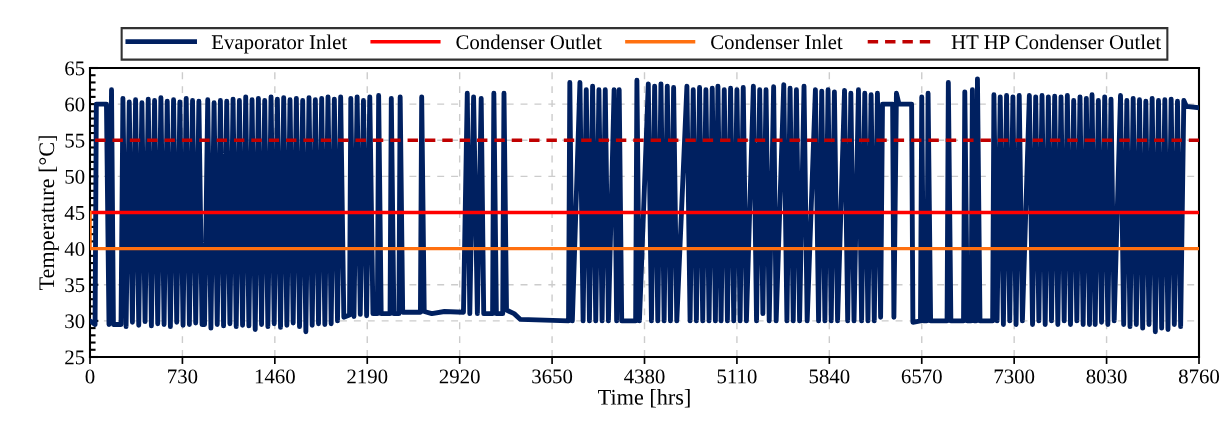 The image size is (1231, 427). I want to click on x-tick-label: 7300, so click(1014, 376).